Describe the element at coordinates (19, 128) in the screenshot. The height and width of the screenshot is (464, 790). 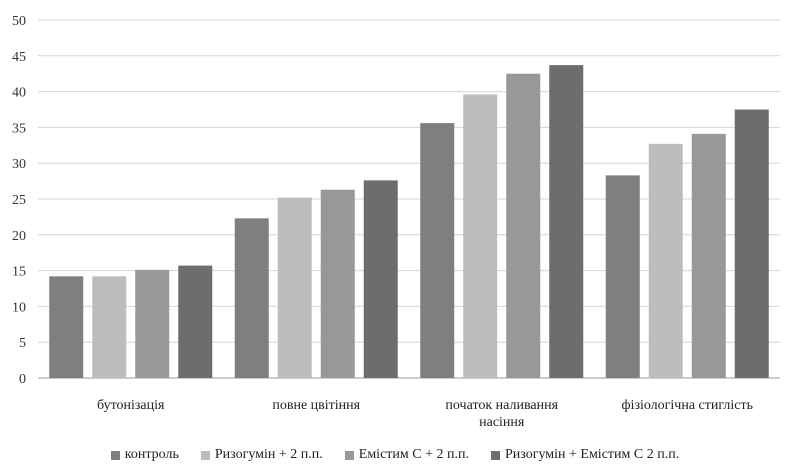
I see `y-tick-label: 35` at that location.